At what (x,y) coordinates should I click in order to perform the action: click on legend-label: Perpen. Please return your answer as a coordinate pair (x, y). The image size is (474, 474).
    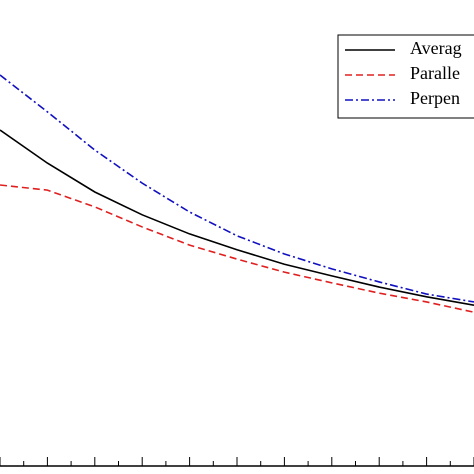
    Looking at the image, I should click on (435, 98).